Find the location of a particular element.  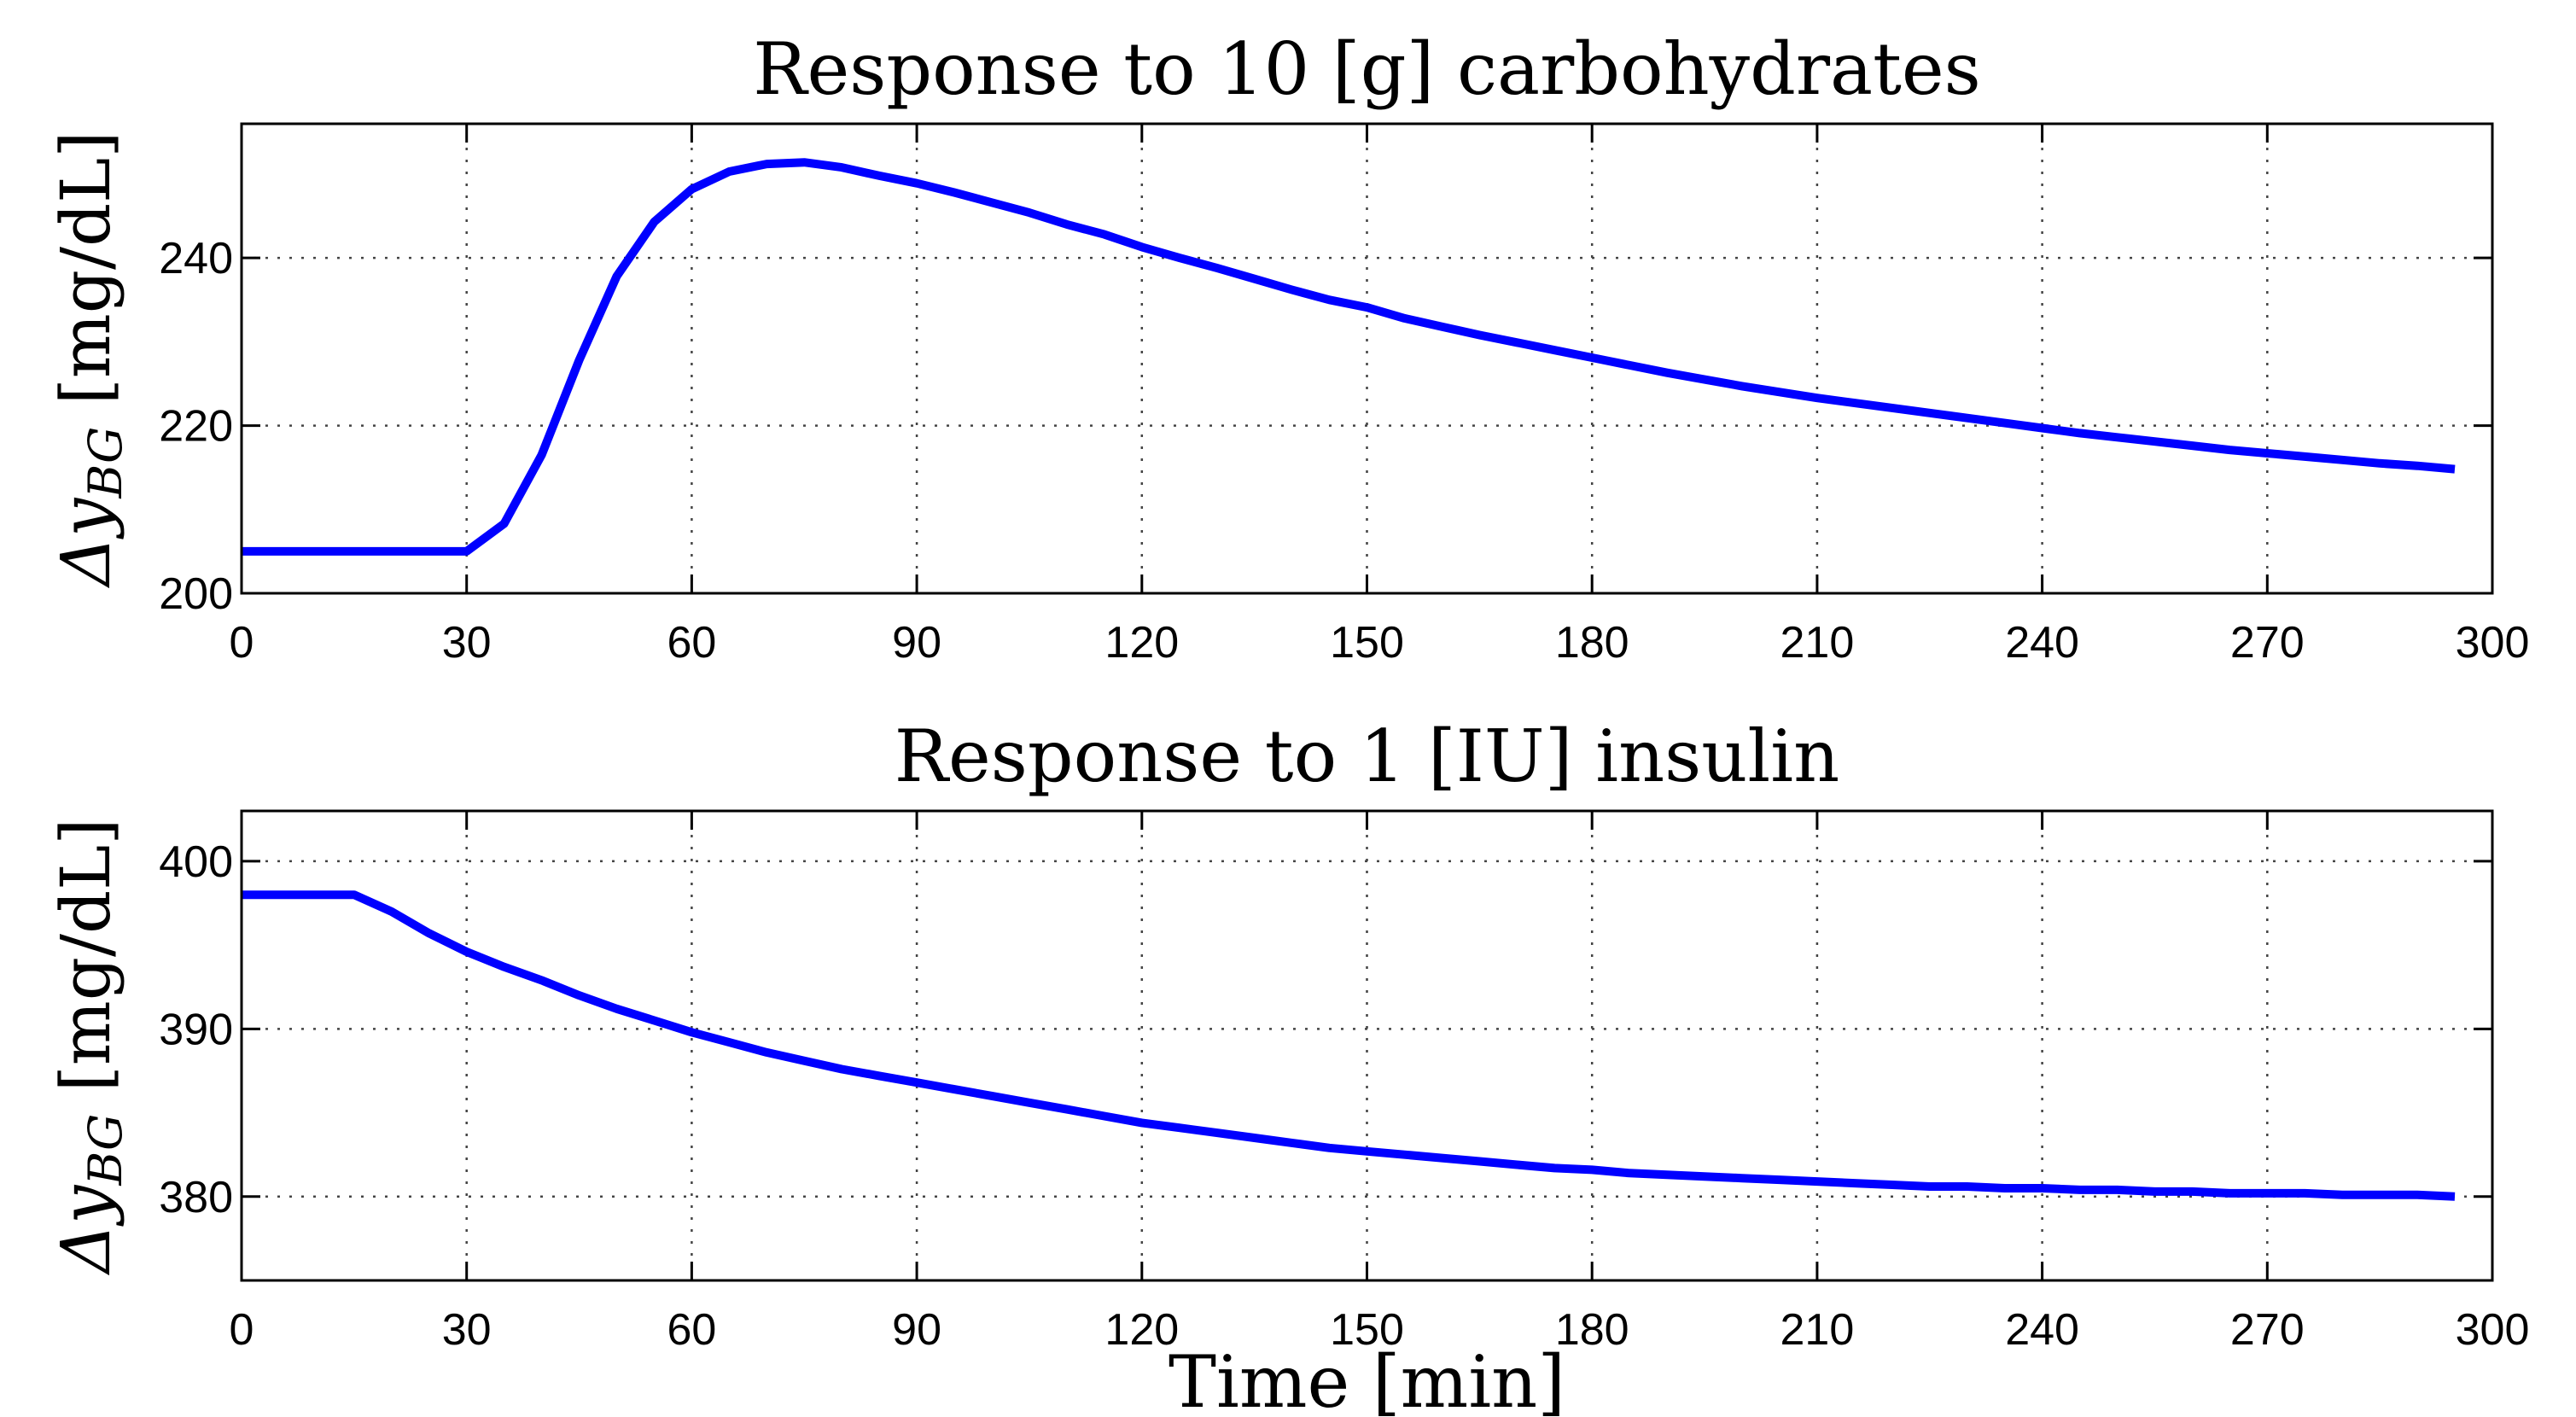

y-tick-label: 390 is located at coordinates (196, 1029).